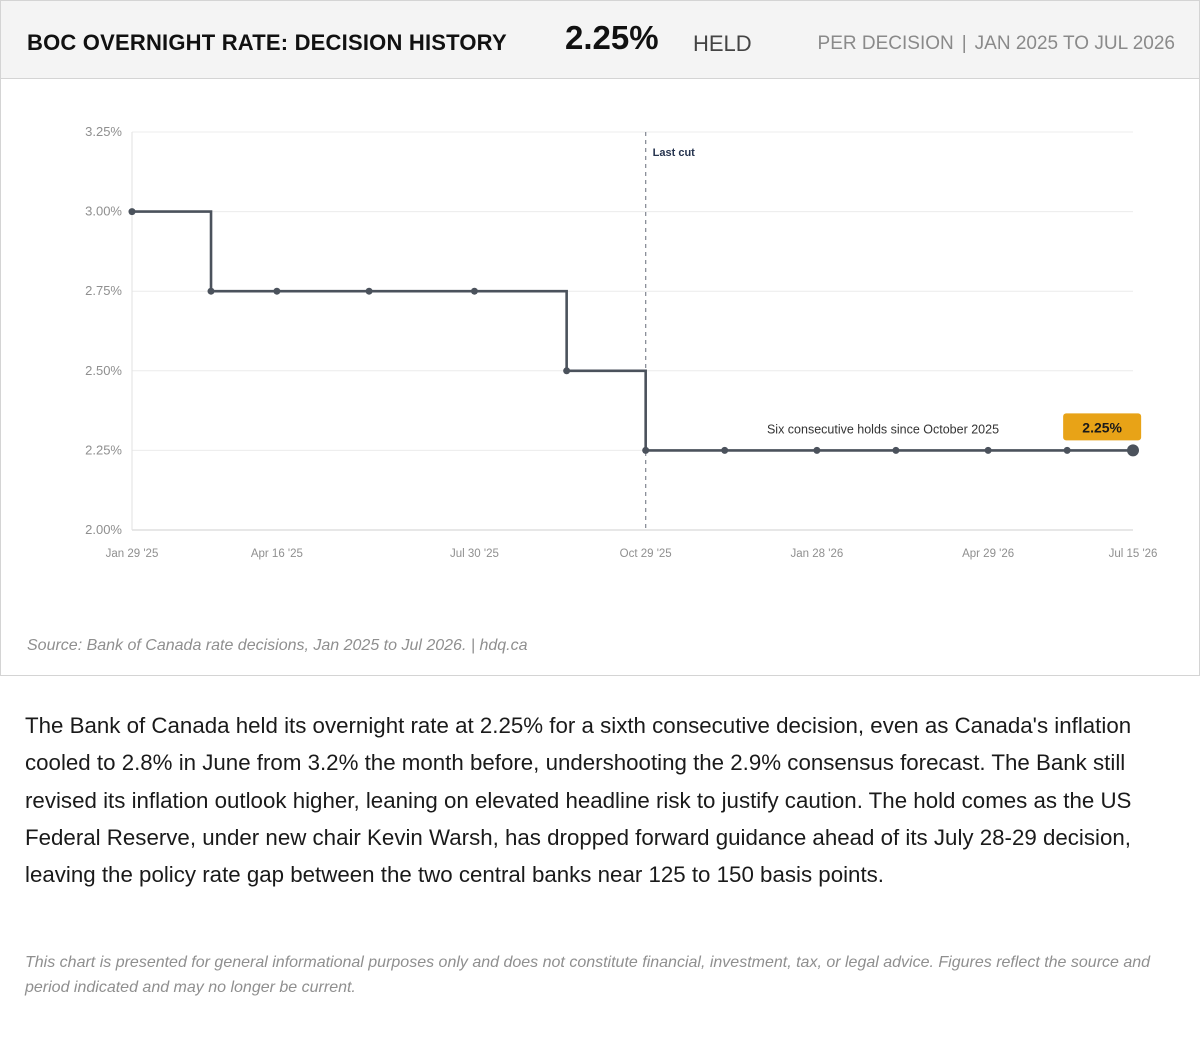  I want to click on latest-value-label: 2.25%, so click(1102, 427).